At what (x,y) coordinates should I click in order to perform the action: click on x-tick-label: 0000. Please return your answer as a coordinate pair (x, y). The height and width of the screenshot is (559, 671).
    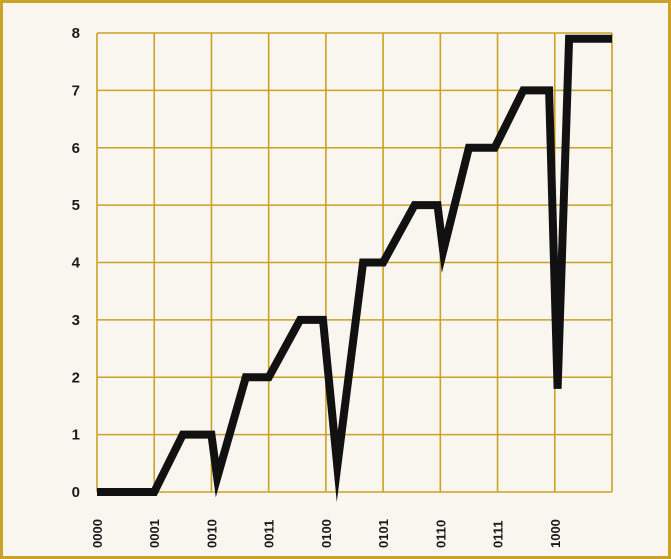
    Looking at the image, I should click on (97, 533).